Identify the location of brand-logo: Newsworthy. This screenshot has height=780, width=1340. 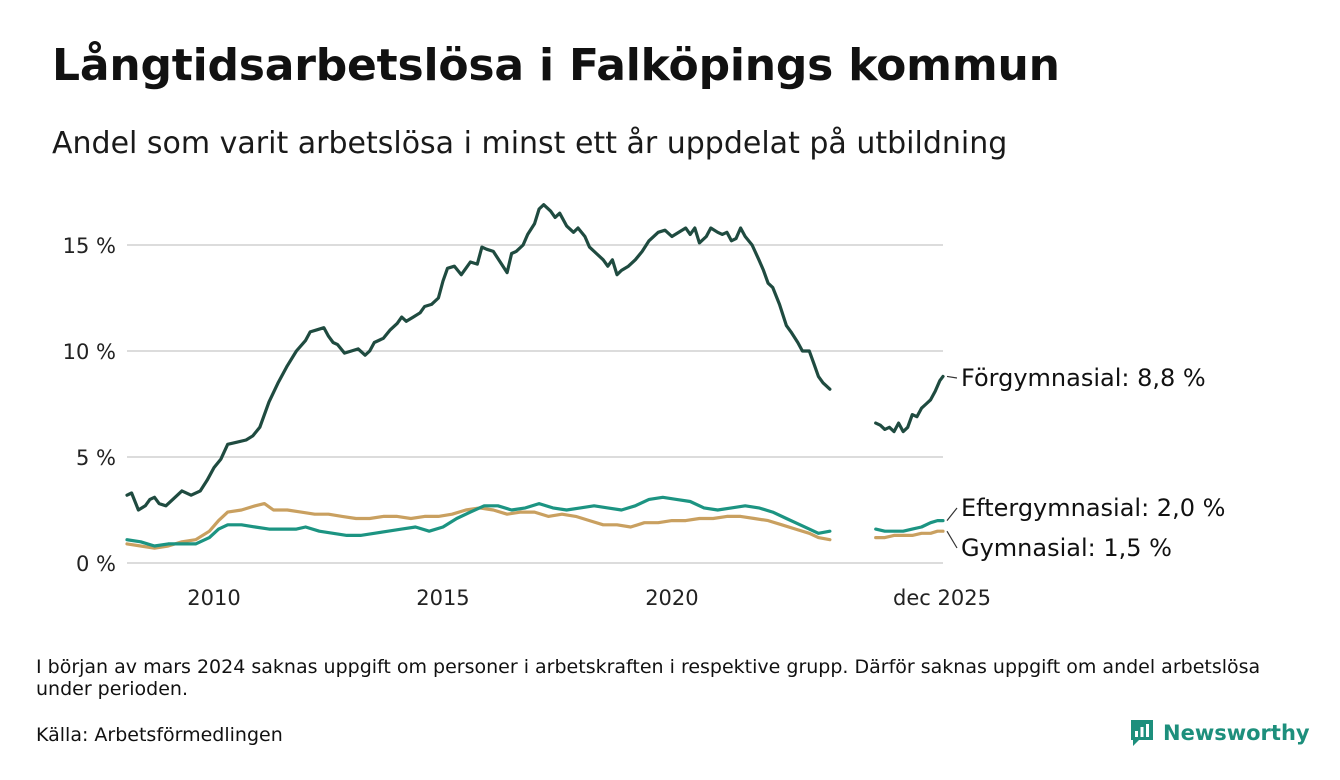
(1219, 733).